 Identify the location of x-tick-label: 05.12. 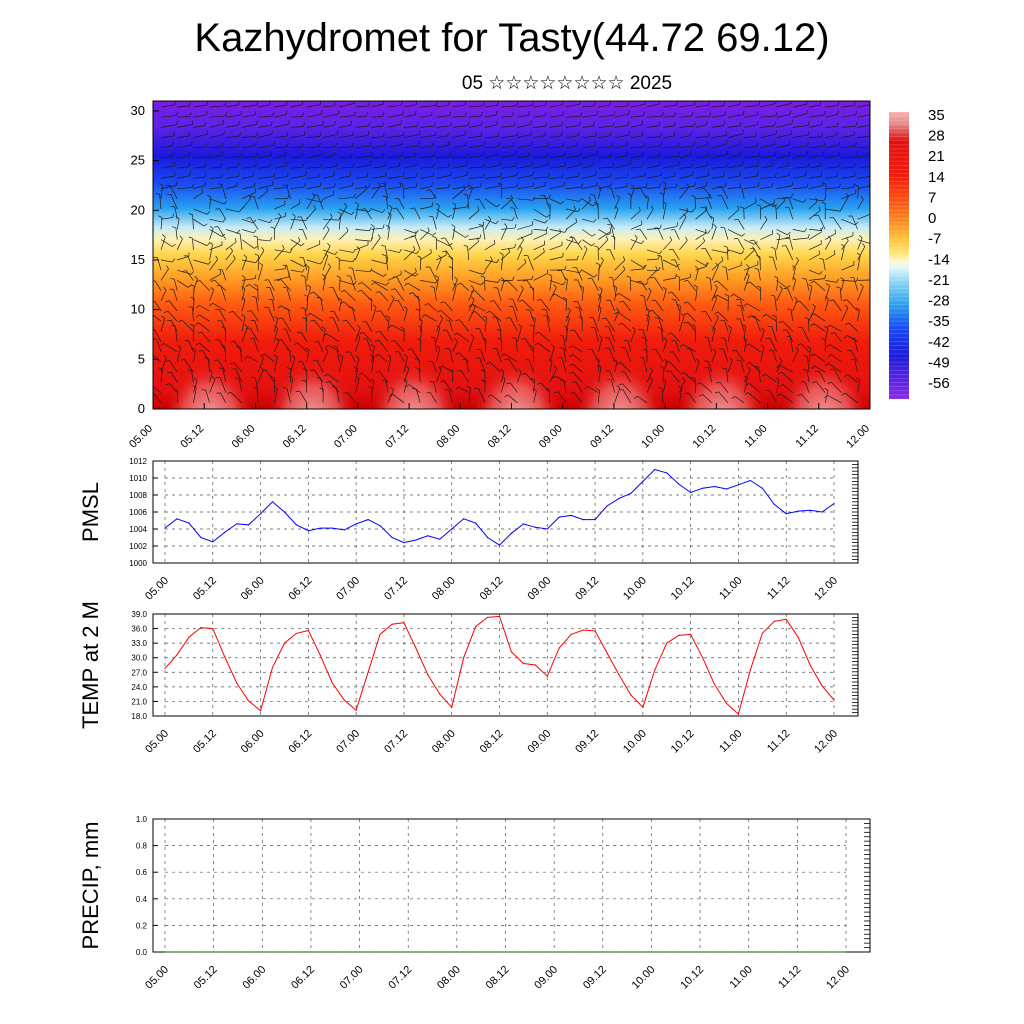
(205, 589).